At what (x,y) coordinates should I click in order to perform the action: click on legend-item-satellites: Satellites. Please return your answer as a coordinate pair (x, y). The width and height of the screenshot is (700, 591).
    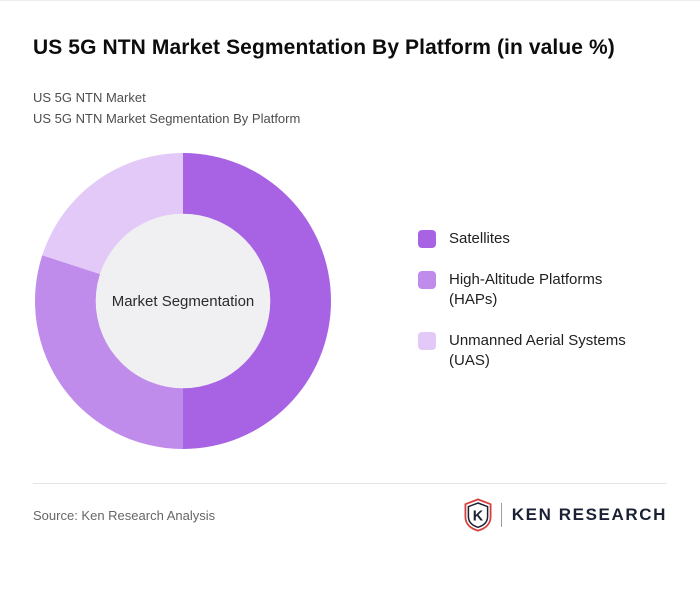
    Looking at the image, I should click on (530, 239).